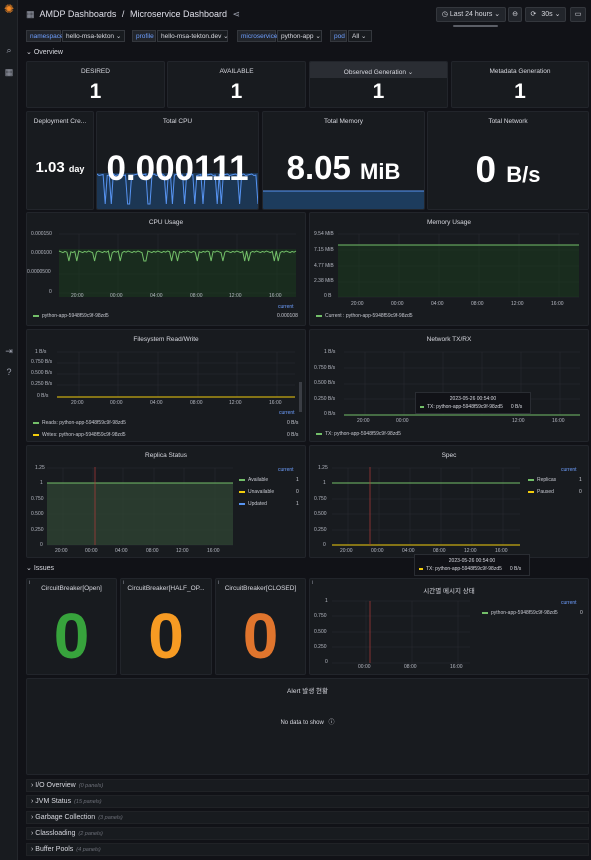  What do you see at coordinates (472, 561) in the screenshot?
I see `tooltip-time: 2023-05-26 00:54:00` at bounding box center [472, 561].